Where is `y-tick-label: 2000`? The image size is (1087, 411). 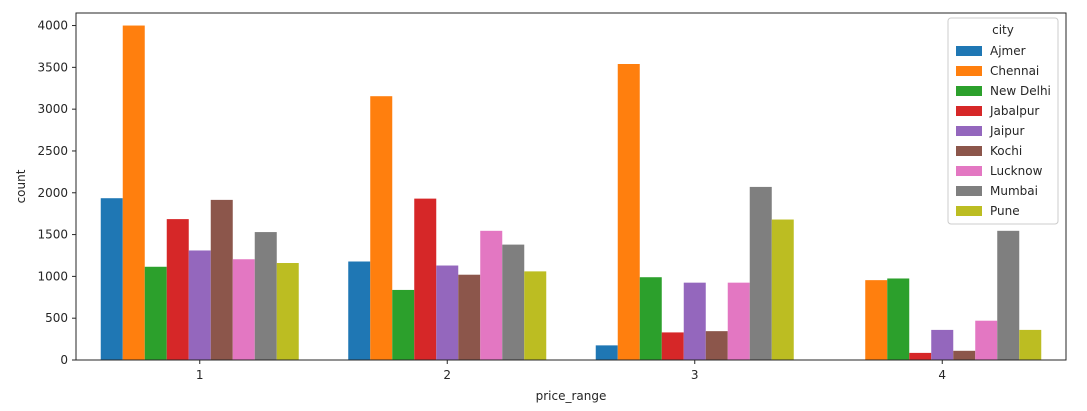 y-tick-label: 2000 is located at coordinates (52, 193).